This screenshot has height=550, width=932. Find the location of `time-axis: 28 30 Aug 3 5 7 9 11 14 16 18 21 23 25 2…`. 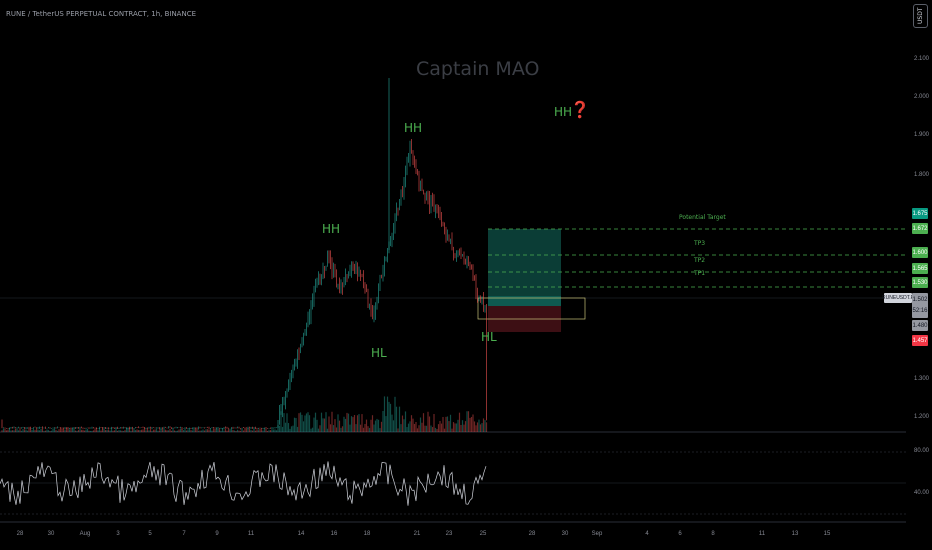

time-axis: 28 30 Aug 3 5 7 9 11 14 16 18 21 23 25 2… is located at coordinates (453, 539).